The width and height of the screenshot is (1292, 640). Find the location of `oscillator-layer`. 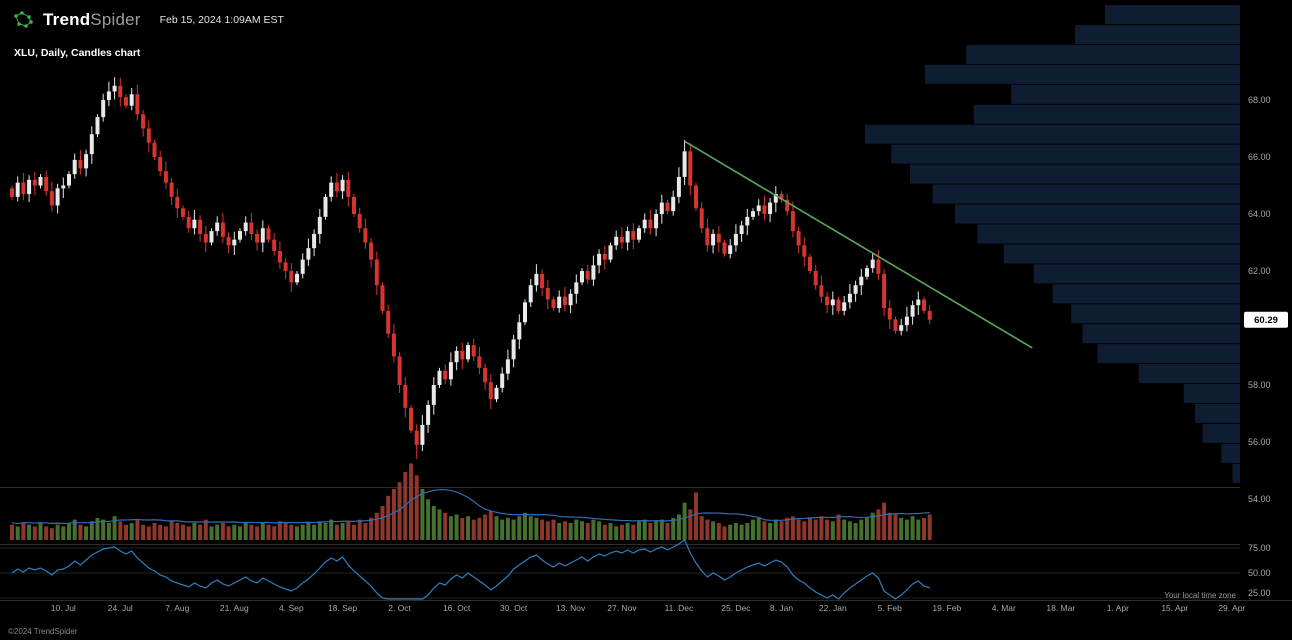

oscillator-layer is located at coordinates (470, 569).